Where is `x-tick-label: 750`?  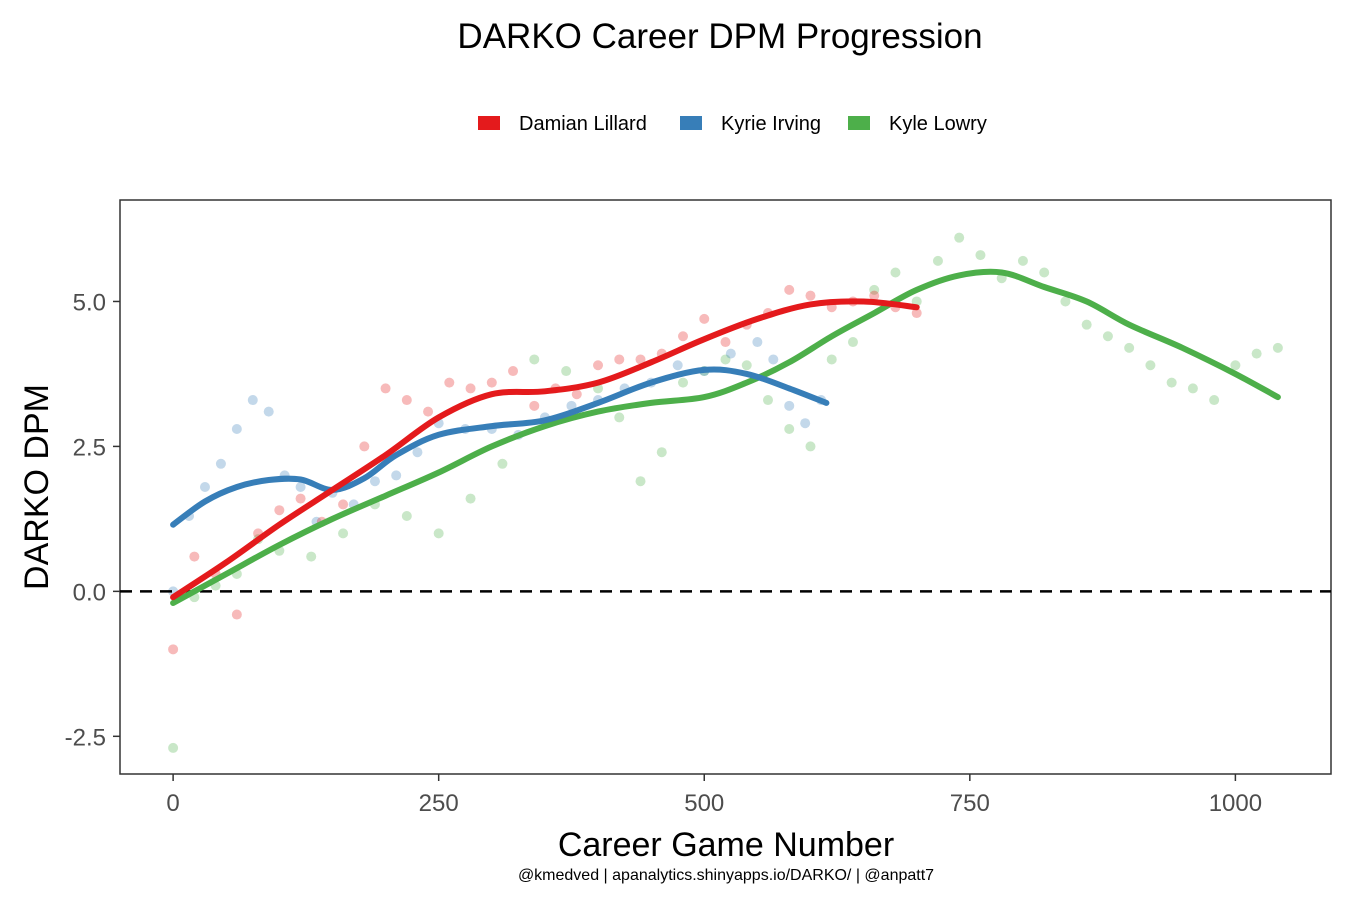
x-tick-label: 750 is located at coordinates (970, 803).